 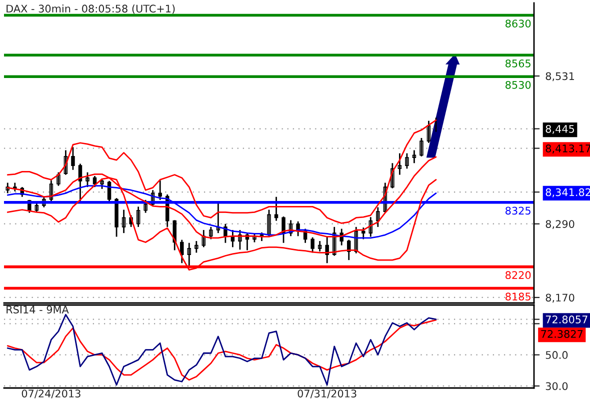 I want to click on ref-line-label: 8530, so click(x=518, y=84).